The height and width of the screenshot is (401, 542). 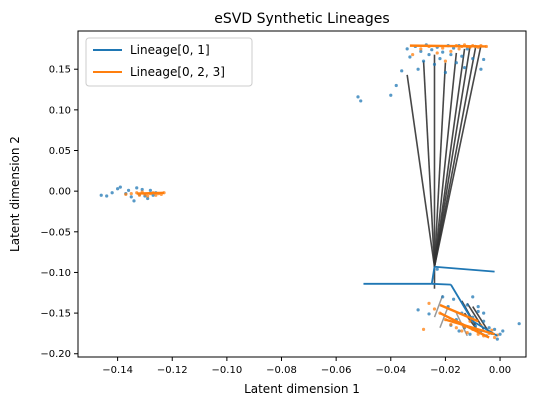 I want to click on x-axis-ticks: −0.14 −0.12 −0.10 −0.08 −0.06 −0.04 −0.02 0.00, so click(x=306, y=366).